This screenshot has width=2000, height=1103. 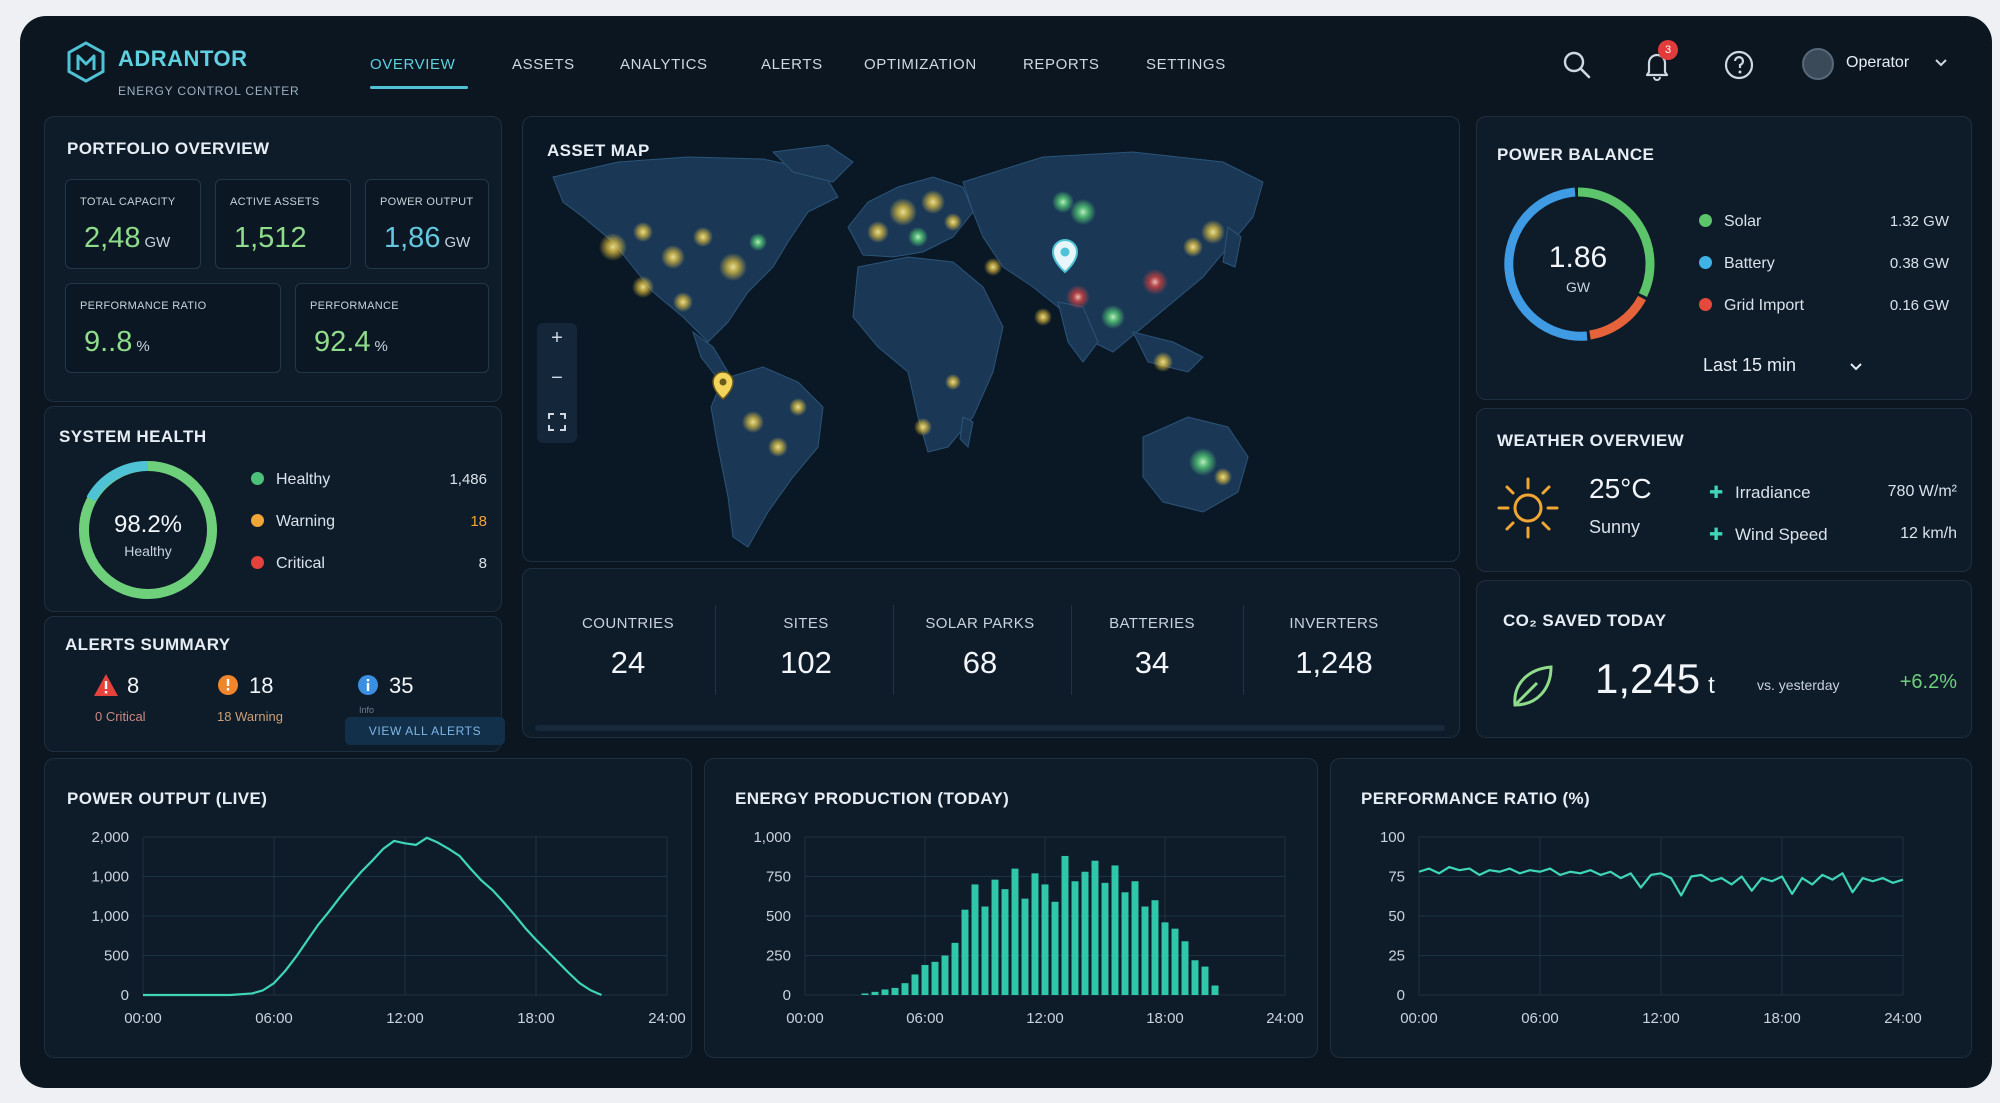 What do you see at coordinates (1751, 306) in the screenshot?
I see `balance-grid-row: Grid Import` at bounding box center [1751, 306].